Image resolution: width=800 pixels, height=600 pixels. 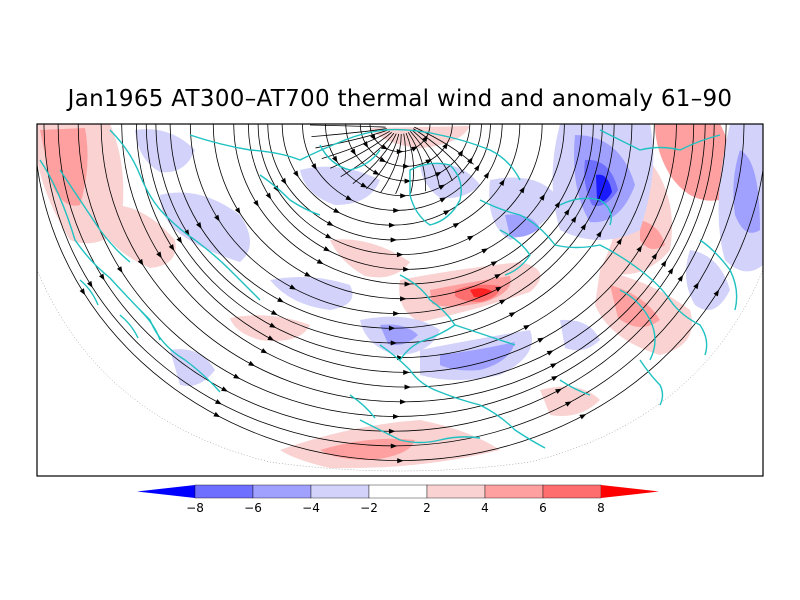 What do you see at coordinates (601, 508) in the screenshot?
I see `colorbar-tick-label: 8` at bounding box center [601, 508].